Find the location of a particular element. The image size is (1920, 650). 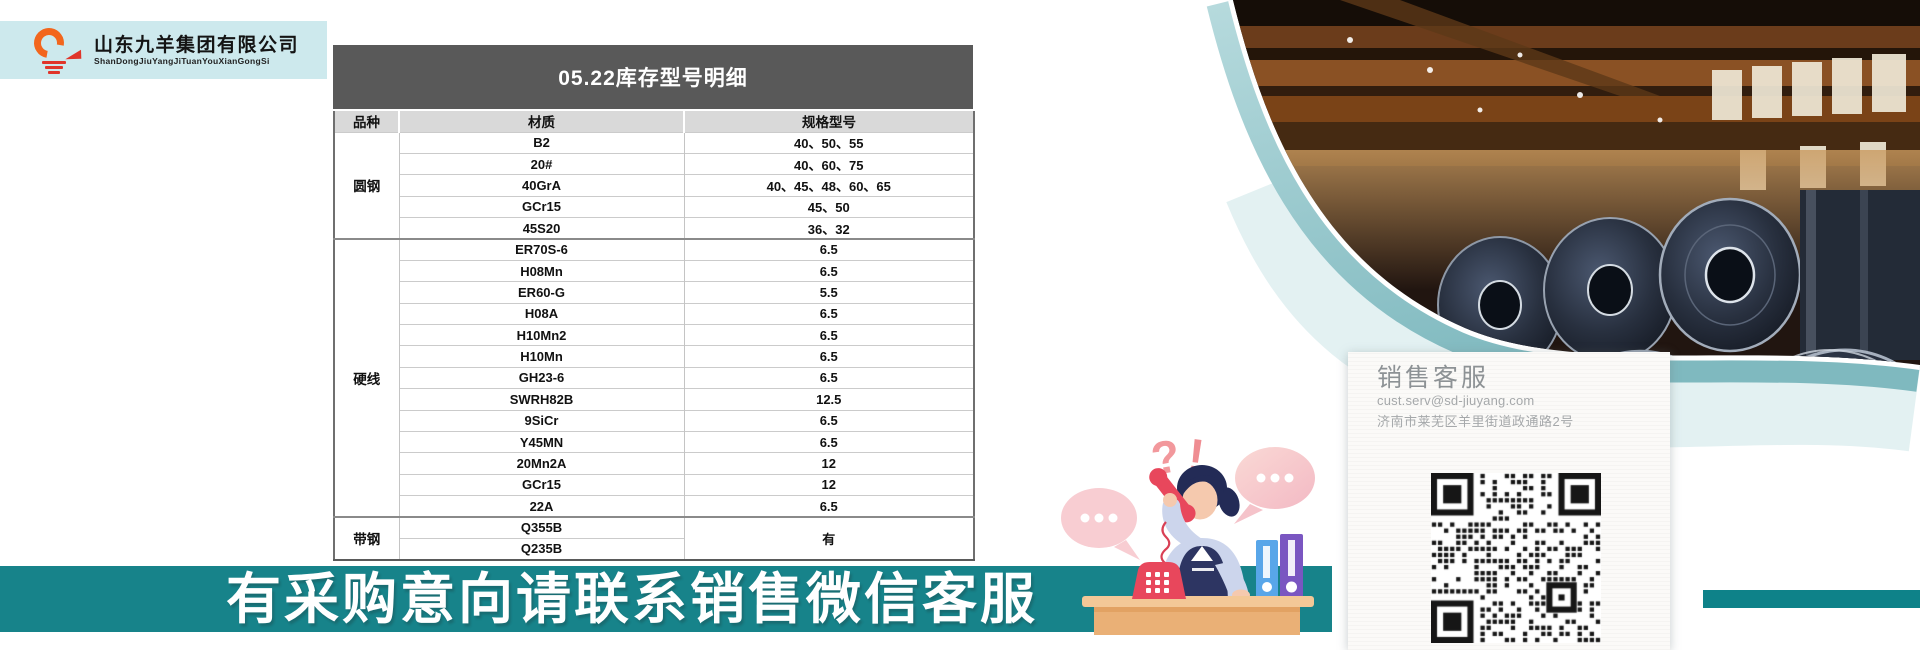

table-row: GCr15 12 is located at coordinates (654, 484).